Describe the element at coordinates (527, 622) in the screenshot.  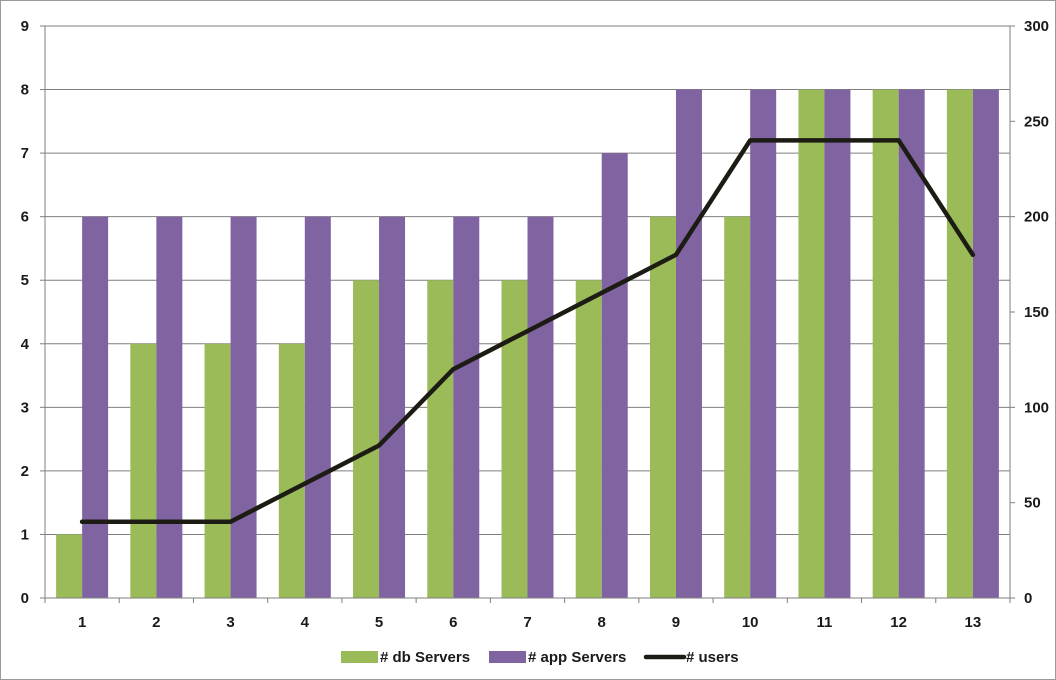
I see `x-tick-label: 7` at that location.